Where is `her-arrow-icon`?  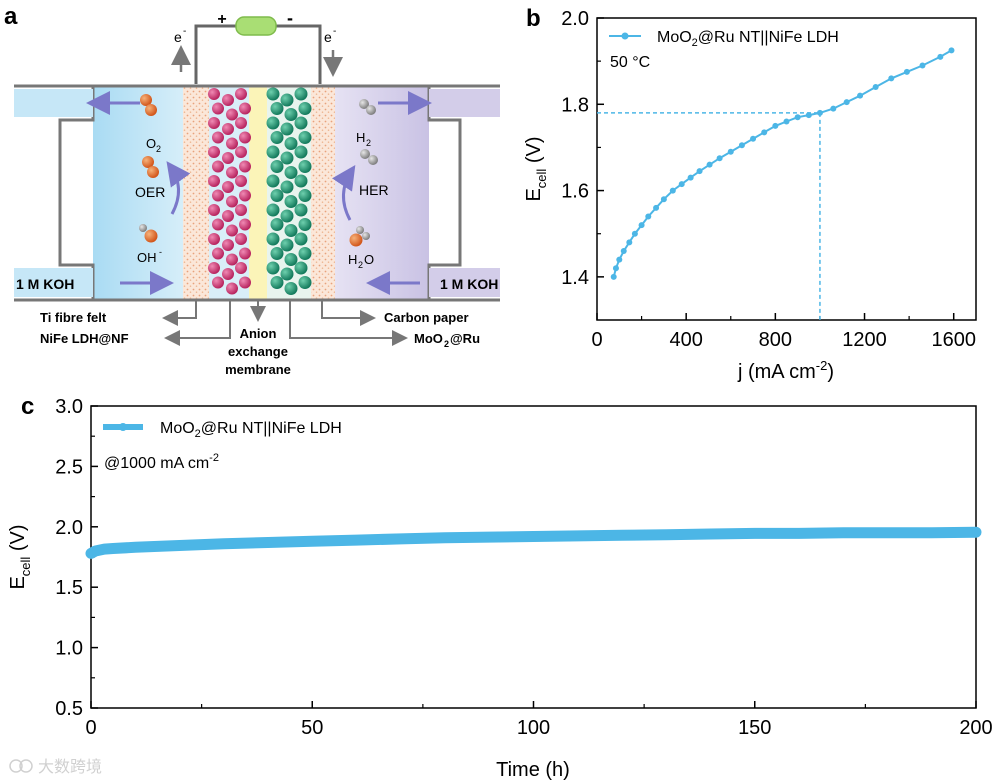 her-arrow-icon is located at coordinates (344, 193).